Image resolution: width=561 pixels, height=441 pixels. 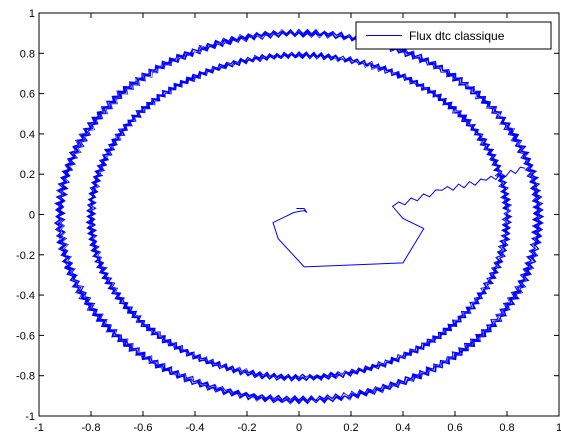 What do you see at coordinates (25, 336) in the screenshot?
I see `y-tick-label: -0.6` at bounding box center [25, 336].